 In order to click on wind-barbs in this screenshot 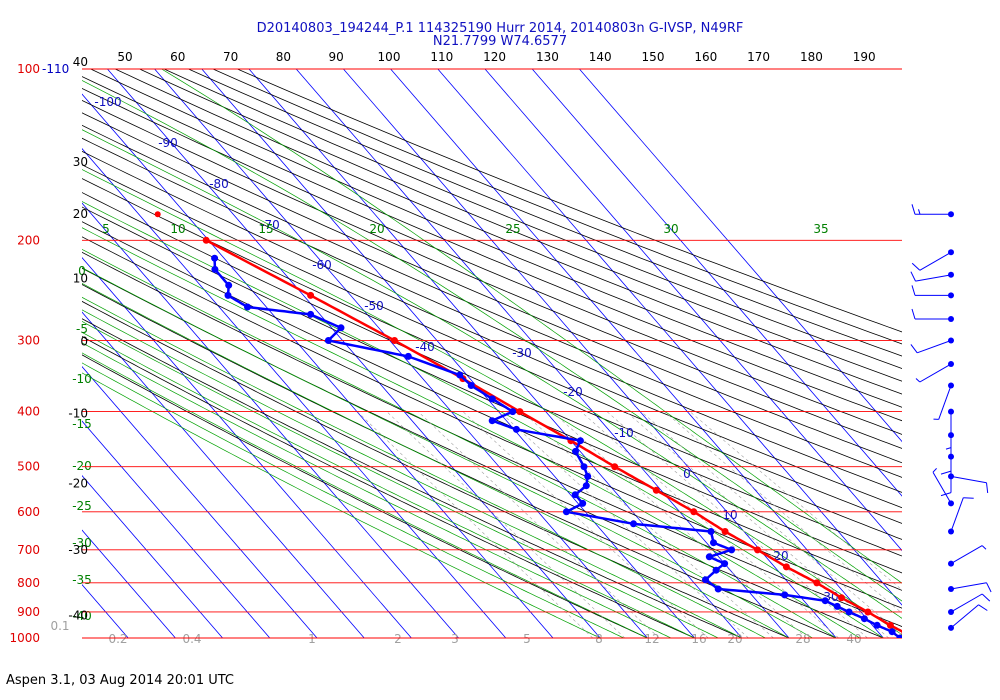, I will do `click(951, 417)`.